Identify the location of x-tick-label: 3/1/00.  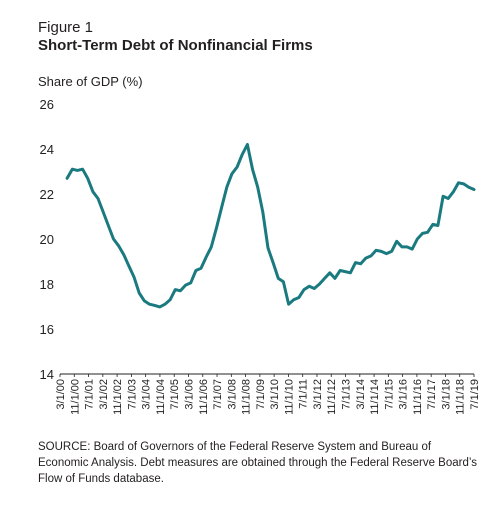
(61, 394).